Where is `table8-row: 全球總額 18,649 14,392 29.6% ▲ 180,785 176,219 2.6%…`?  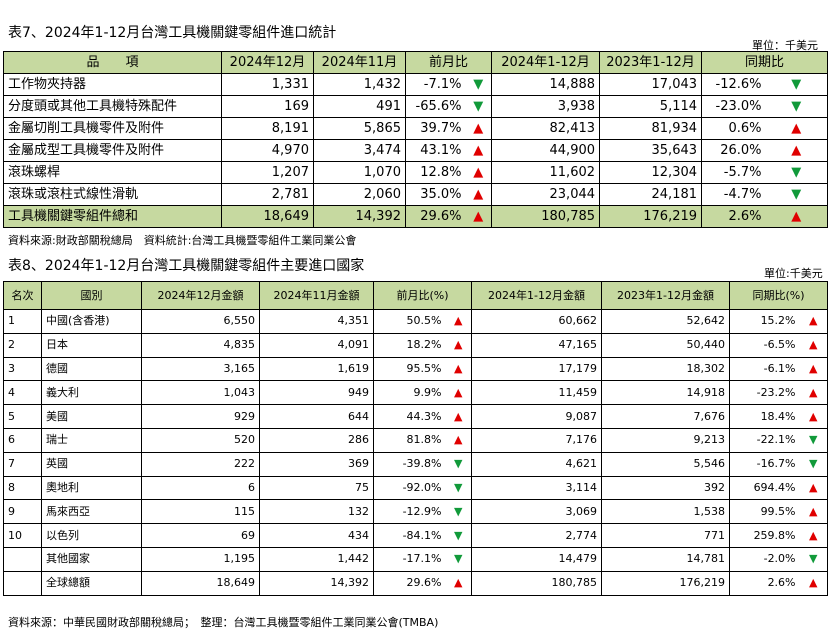
table8-row: 全球總額 18,649 14,392 29.6% ▲ 180,785 176,219 2.6%… is located at coordinates (416, 583).